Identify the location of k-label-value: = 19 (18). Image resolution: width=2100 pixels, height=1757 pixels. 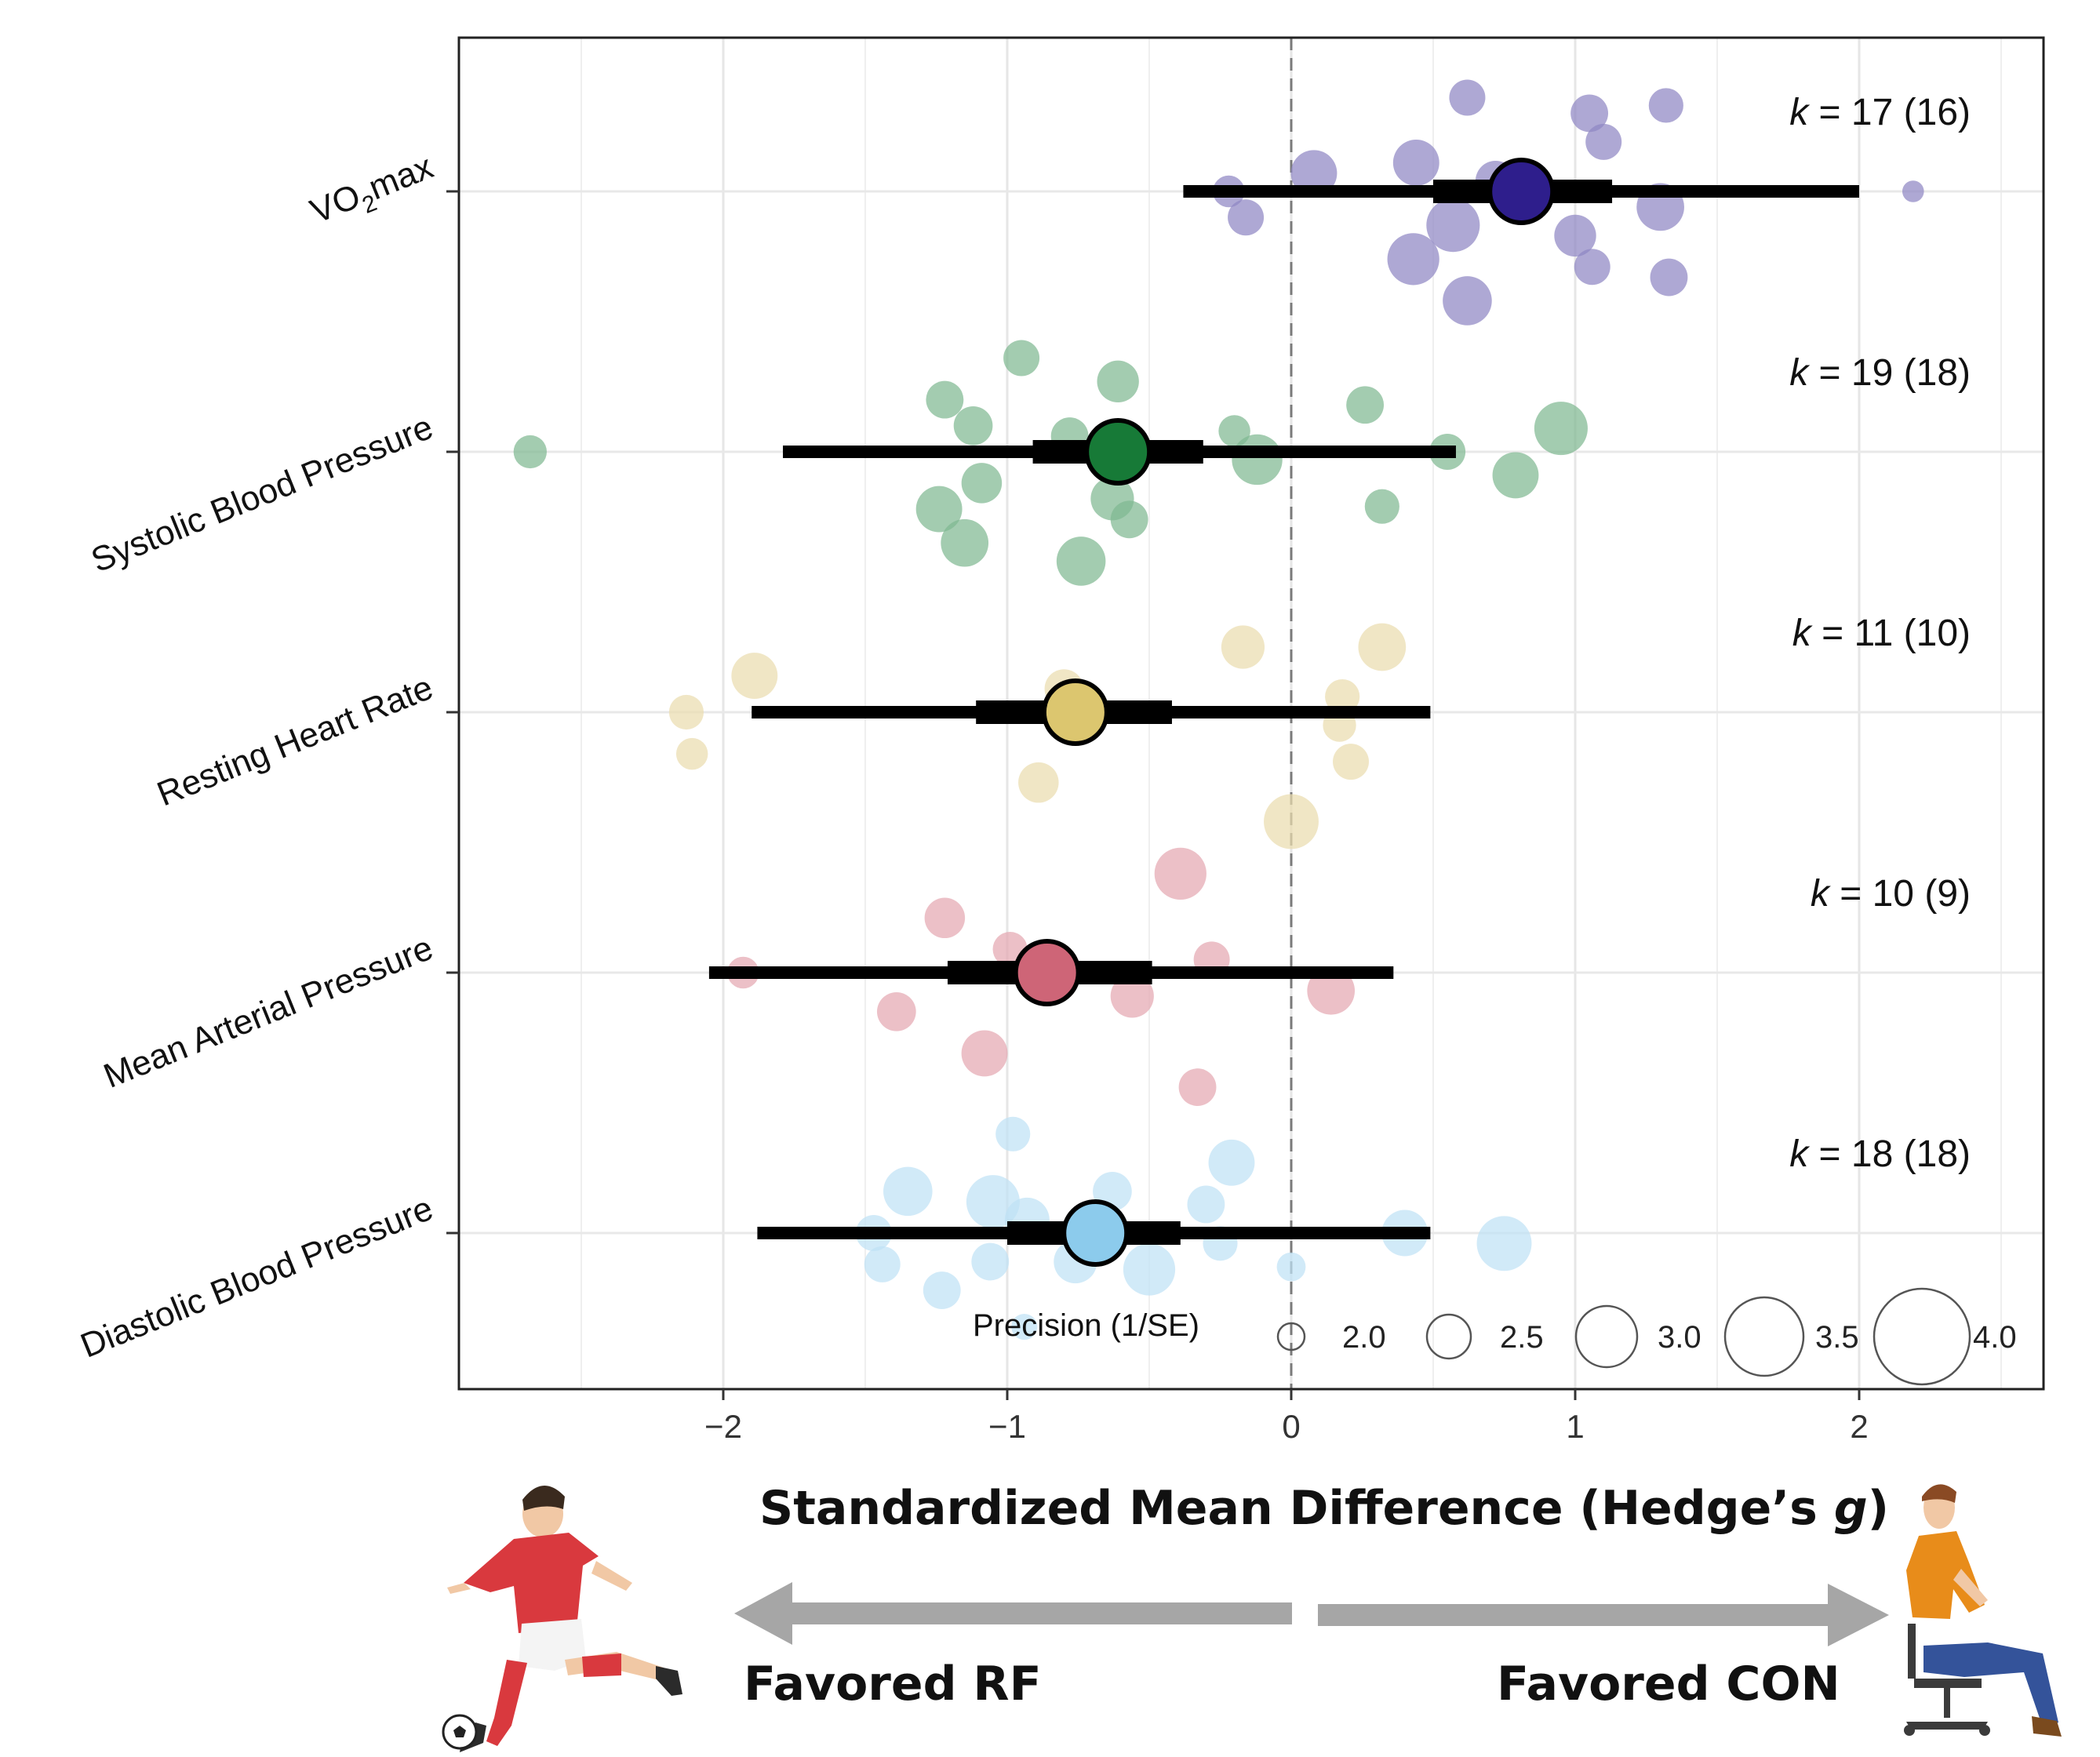
(1889, 373).